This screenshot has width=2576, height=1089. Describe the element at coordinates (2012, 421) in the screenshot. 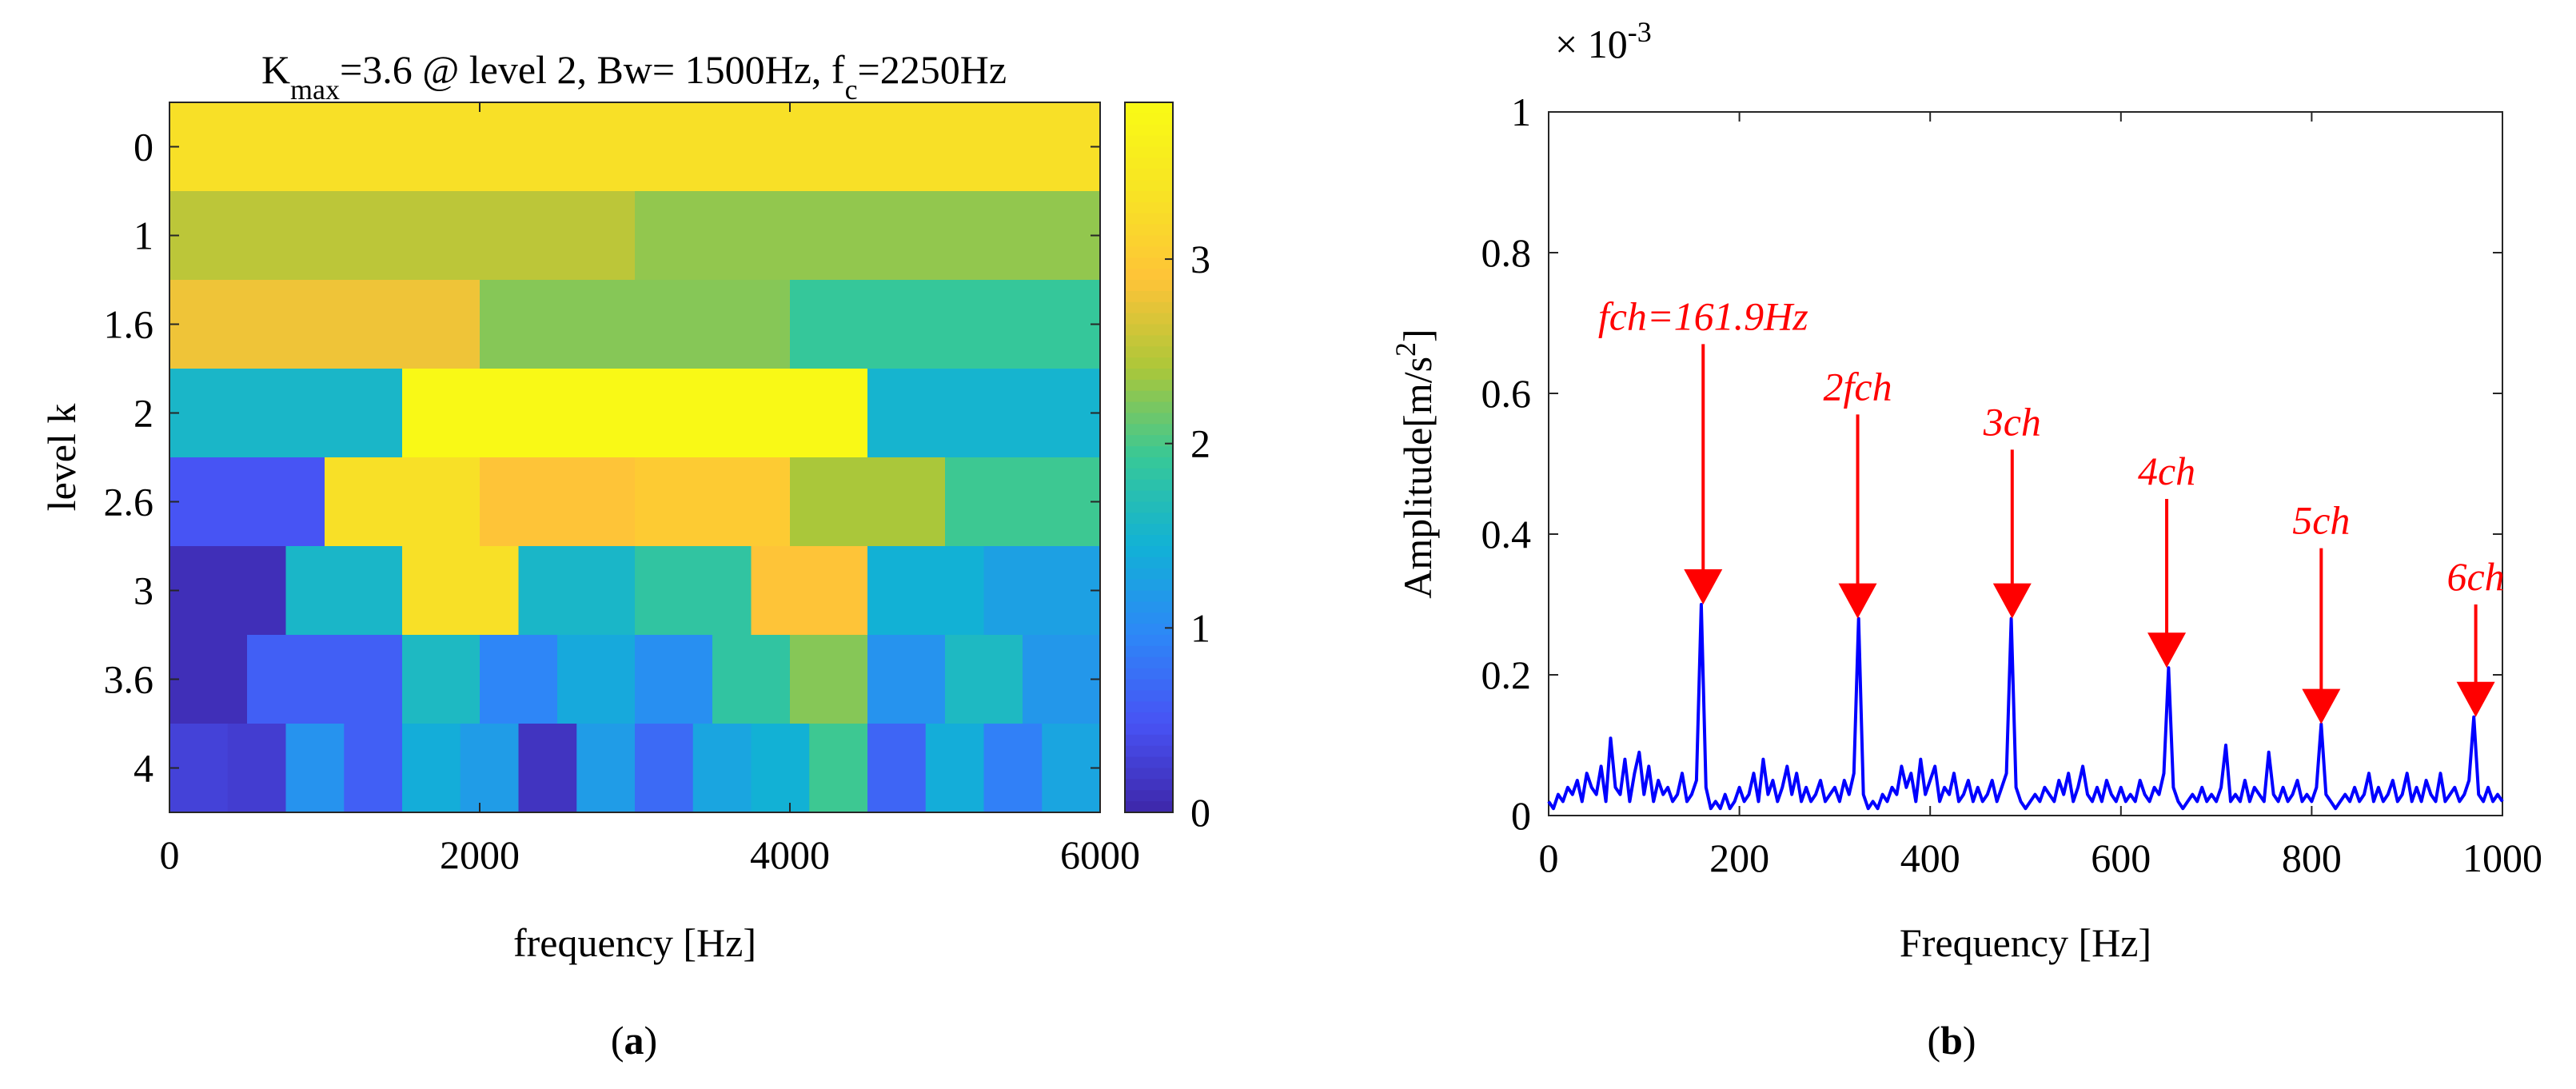

I see `annotation-text: 3ch` at that location.